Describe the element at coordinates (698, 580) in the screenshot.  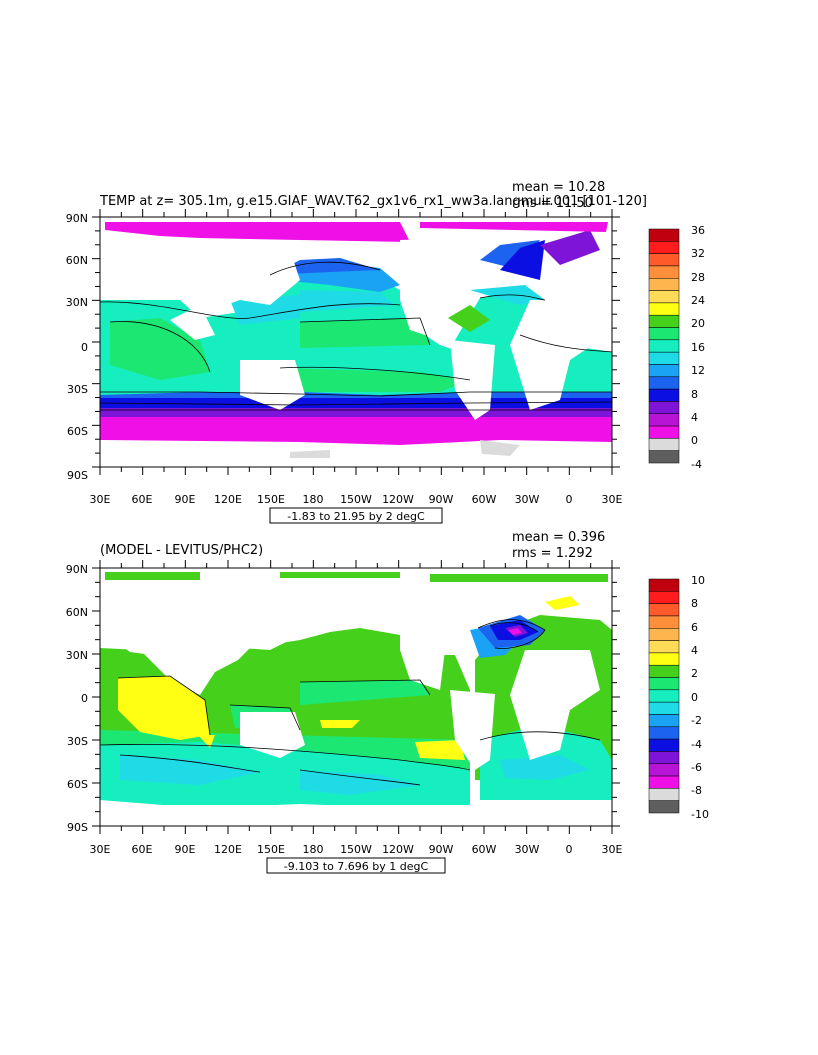
I see `colorbar-label: 10` at that location.